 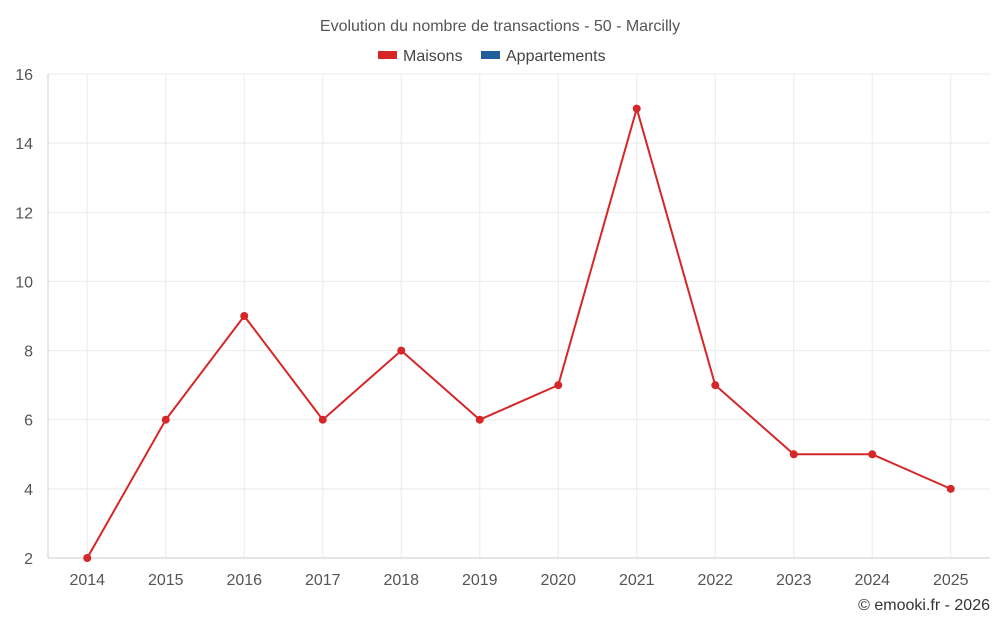 I want to click on legend-swatch-appartements, so click(x=490, y=55).